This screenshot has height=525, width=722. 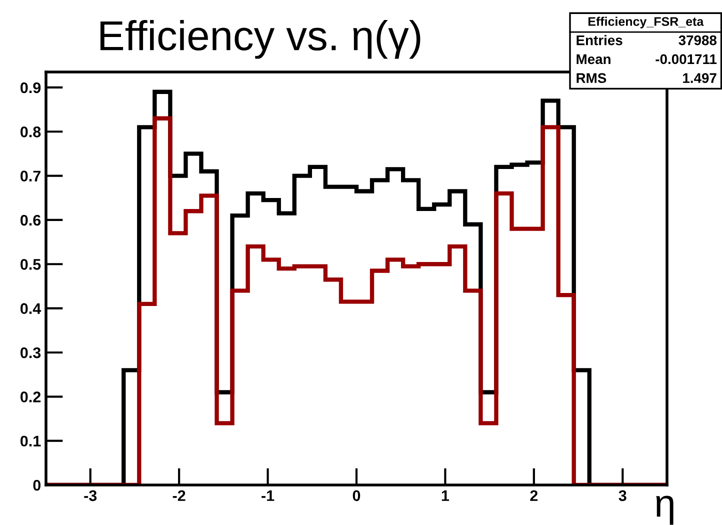 I want to click on y-tick-label: 0.6, so click(x=30, y=220).